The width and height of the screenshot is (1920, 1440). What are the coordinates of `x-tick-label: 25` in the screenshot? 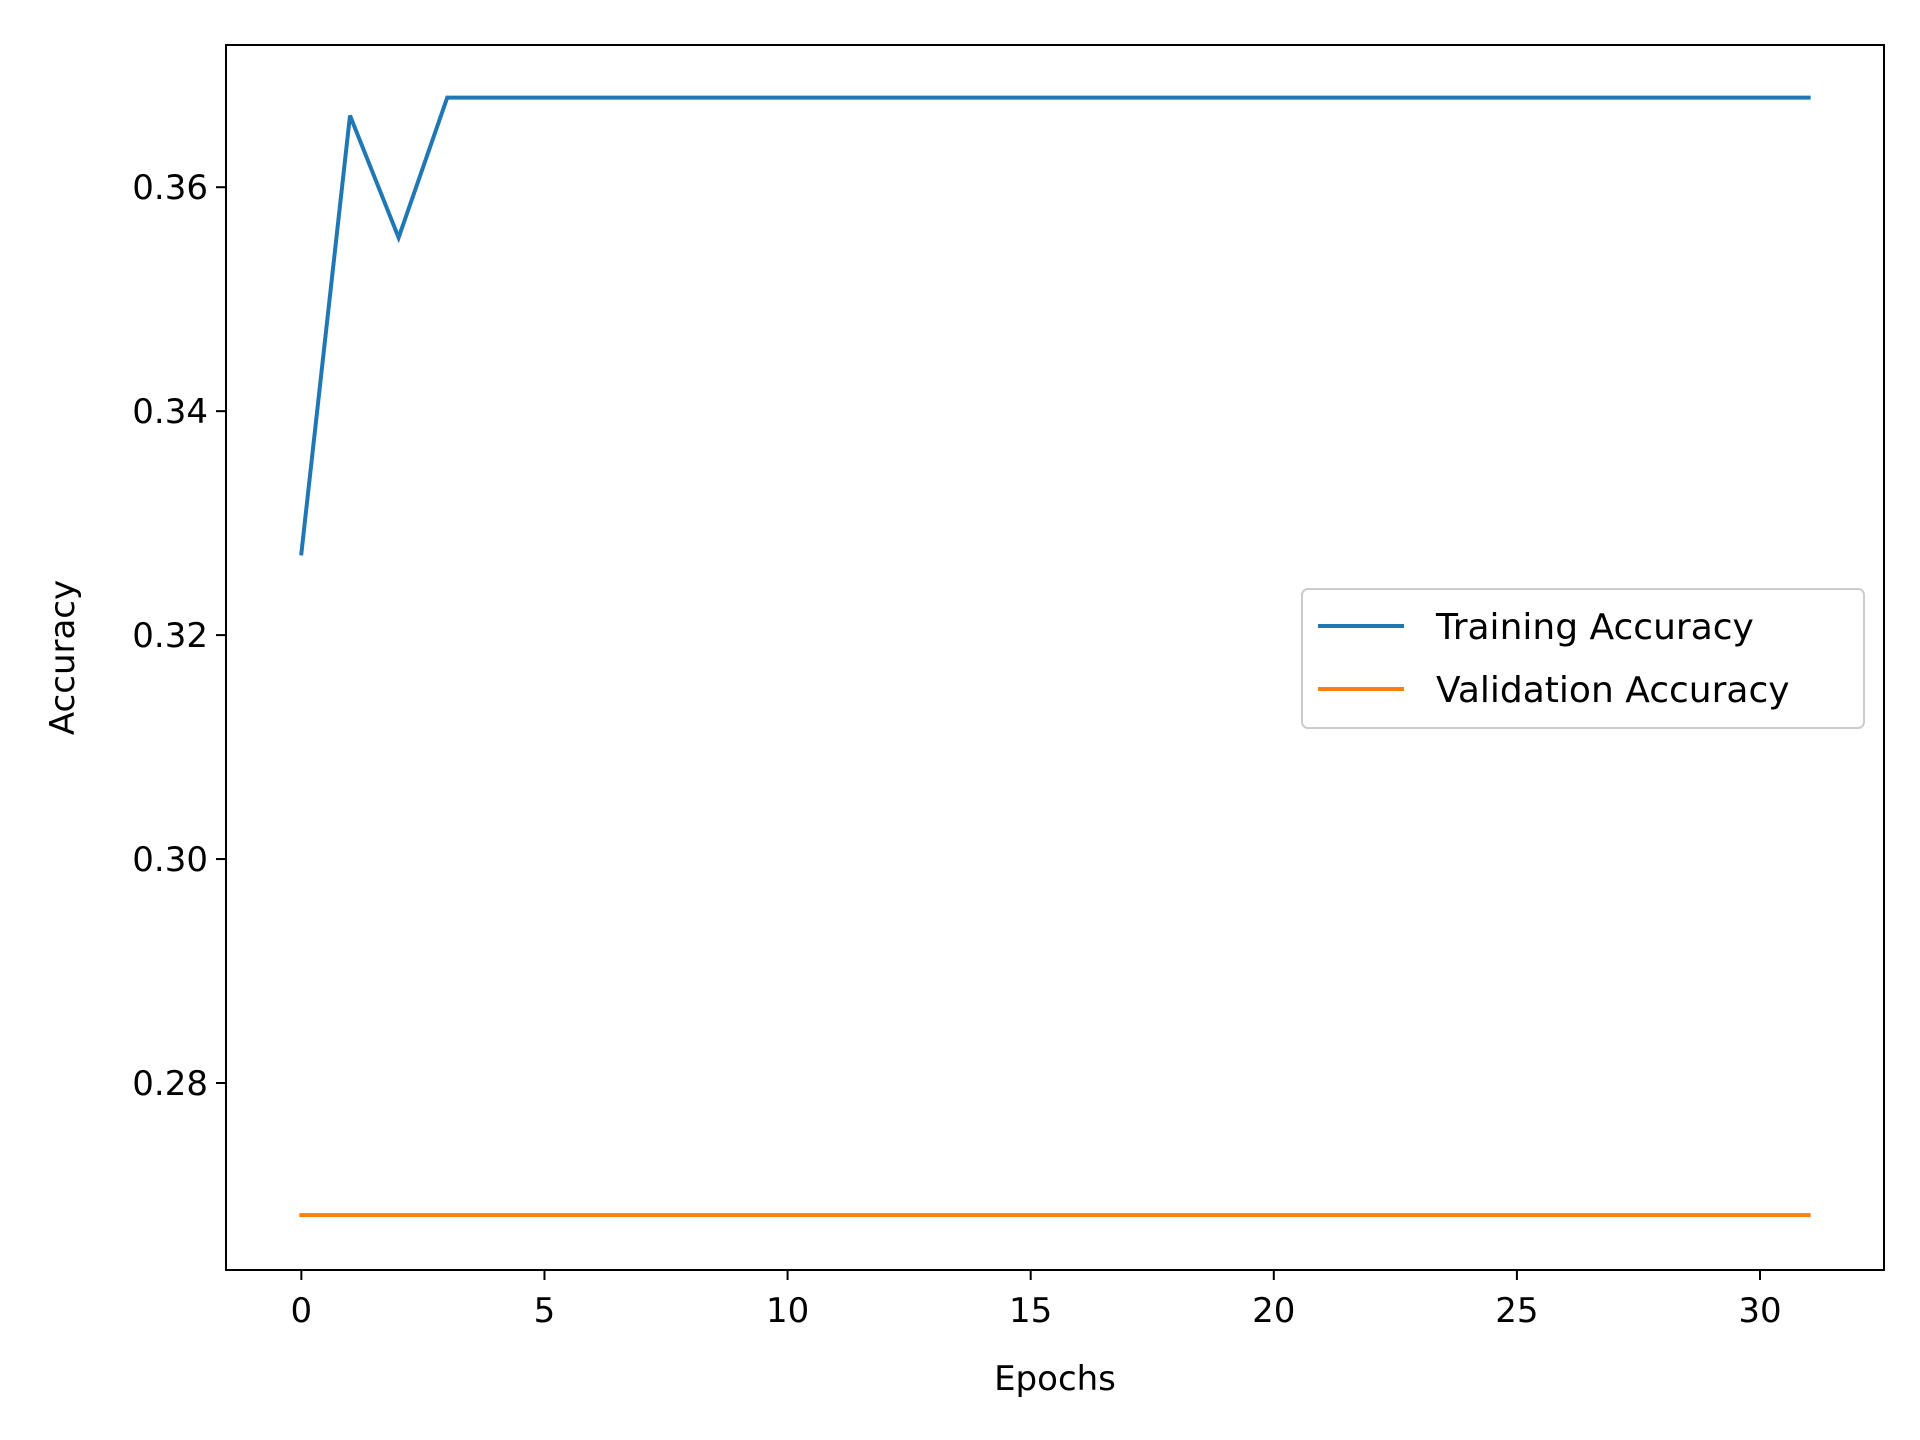 It's located at (1516, 1311).